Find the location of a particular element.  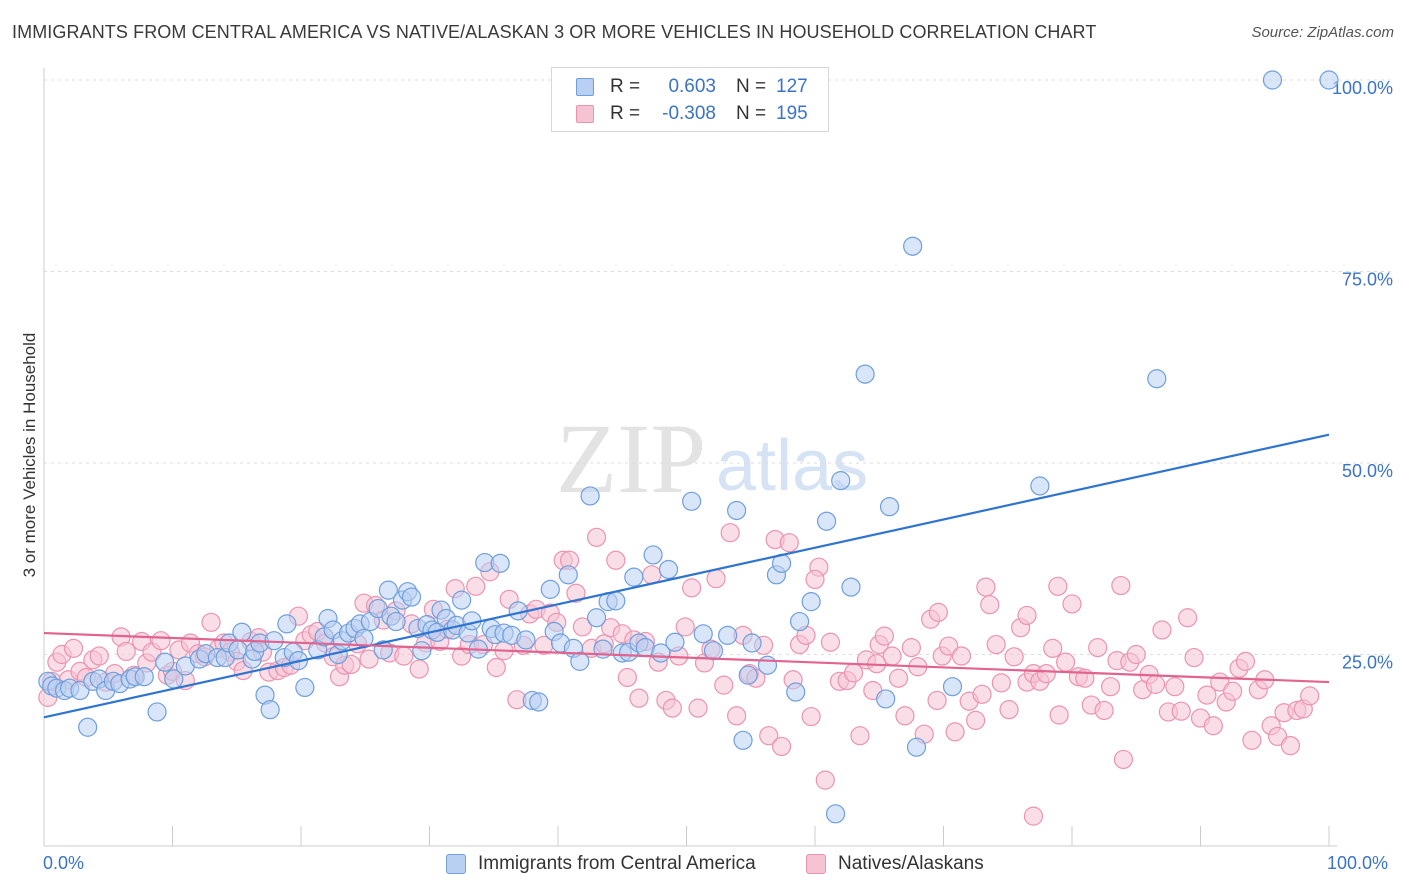

bottom-legend-label-blue: Immigrants from Central America is located at coordinates (617, 863).